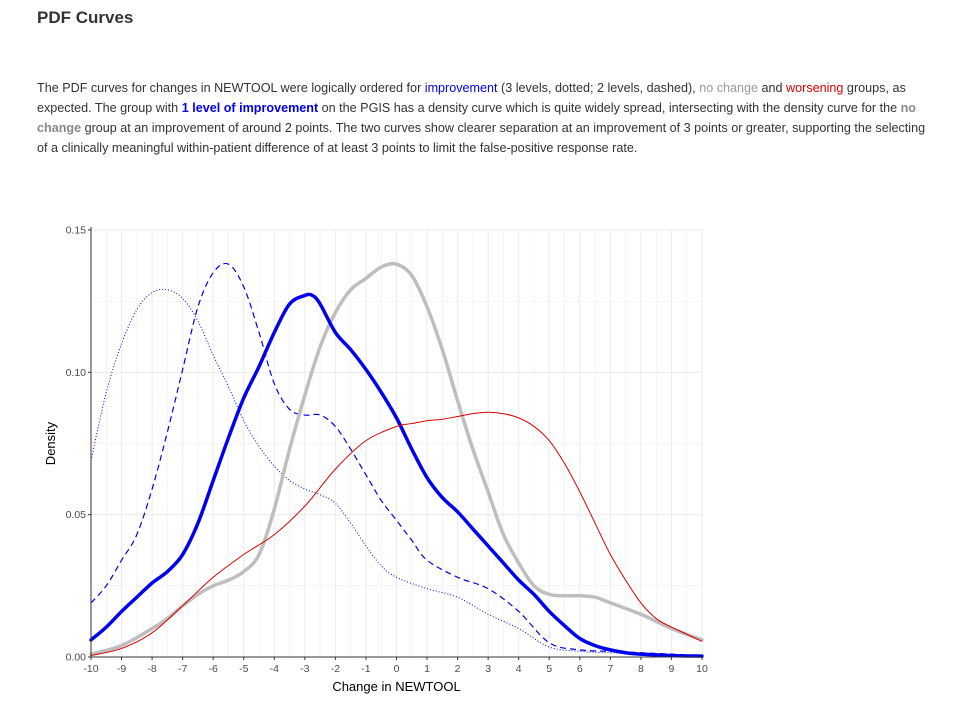 This screenshot has width=958, height=710. I want to click on y-tick-label: 0.15, so click(76, 231).